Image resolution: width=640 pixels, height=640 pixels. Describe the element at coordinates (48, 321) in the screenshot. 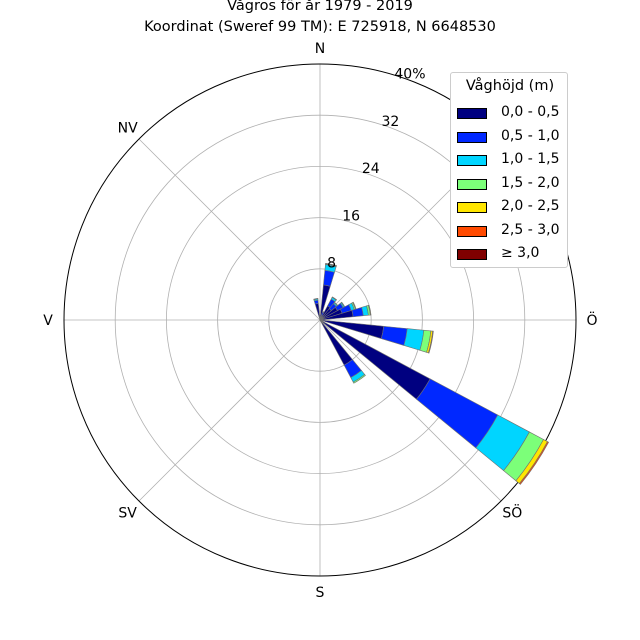

I see `direction-label: V` at that location.